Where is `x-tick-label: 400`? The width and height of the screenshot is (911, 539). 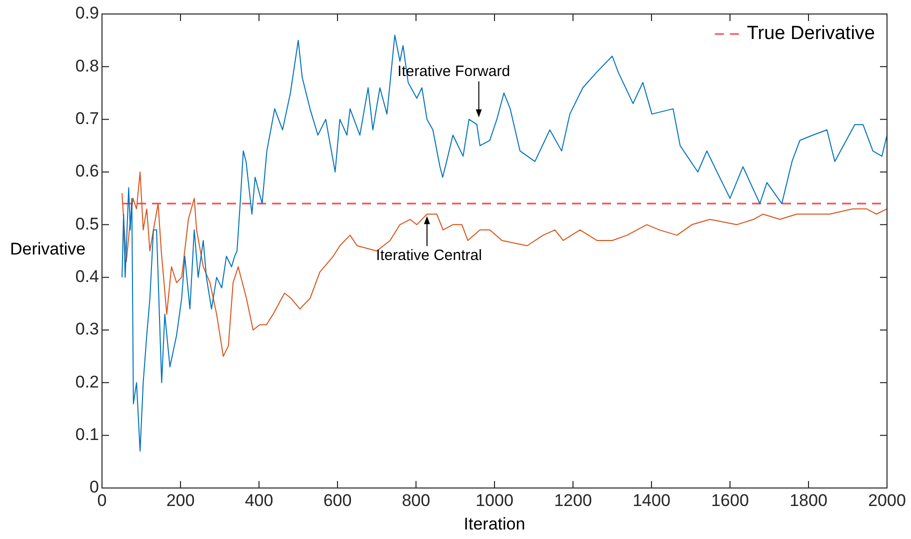
x-tick-label: 400 is located at coordinates (259, 500).